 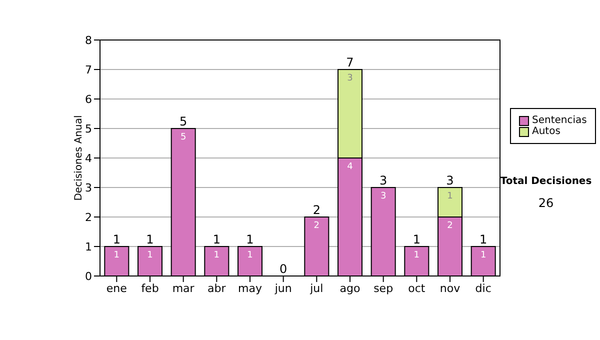 What do you see at coordinates (283, 288) in the screenshot?
I see `x-tick-label: jun` at bounding box center [283, 288].